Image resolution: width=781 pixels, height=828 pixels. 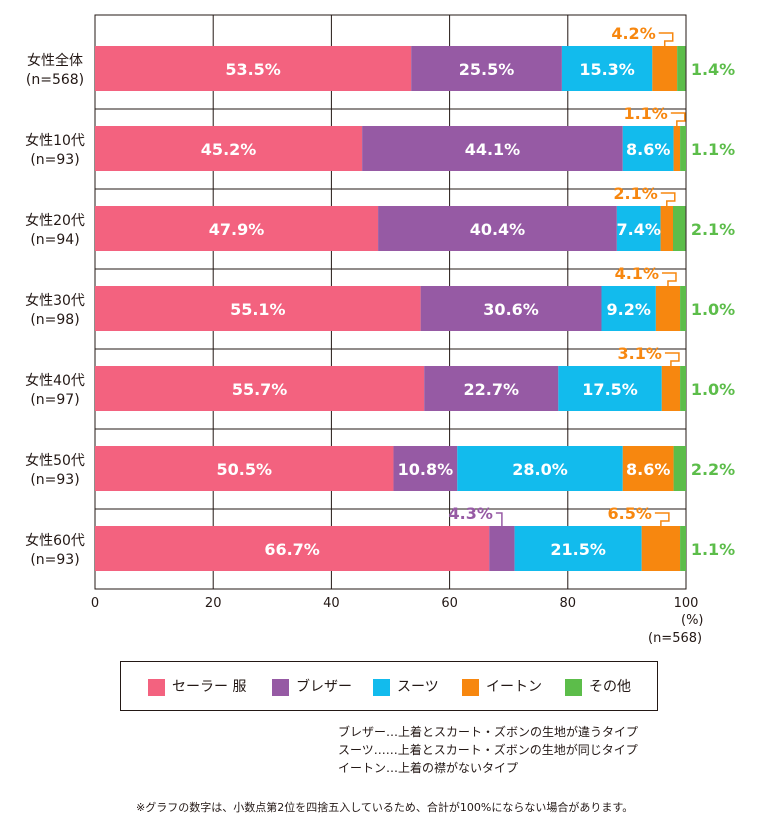 I want to click on data-label-sailor: 55.1%, so click(x=258, y=309).